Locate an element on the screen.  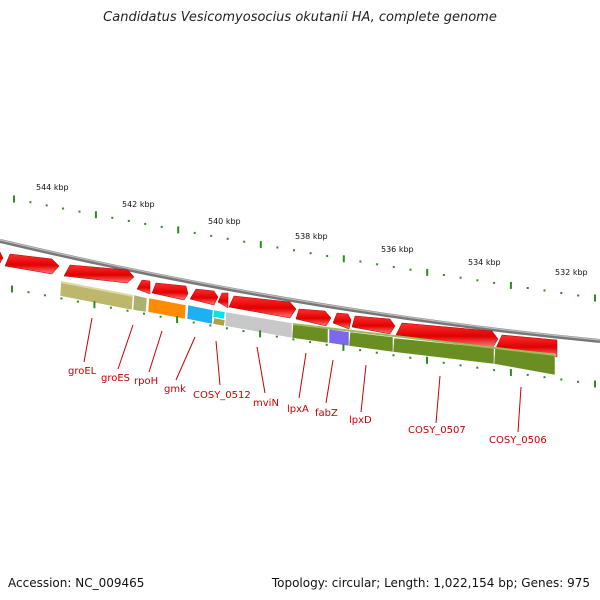
kbp-label: 532 kbp is located at coordinates (571, 272).